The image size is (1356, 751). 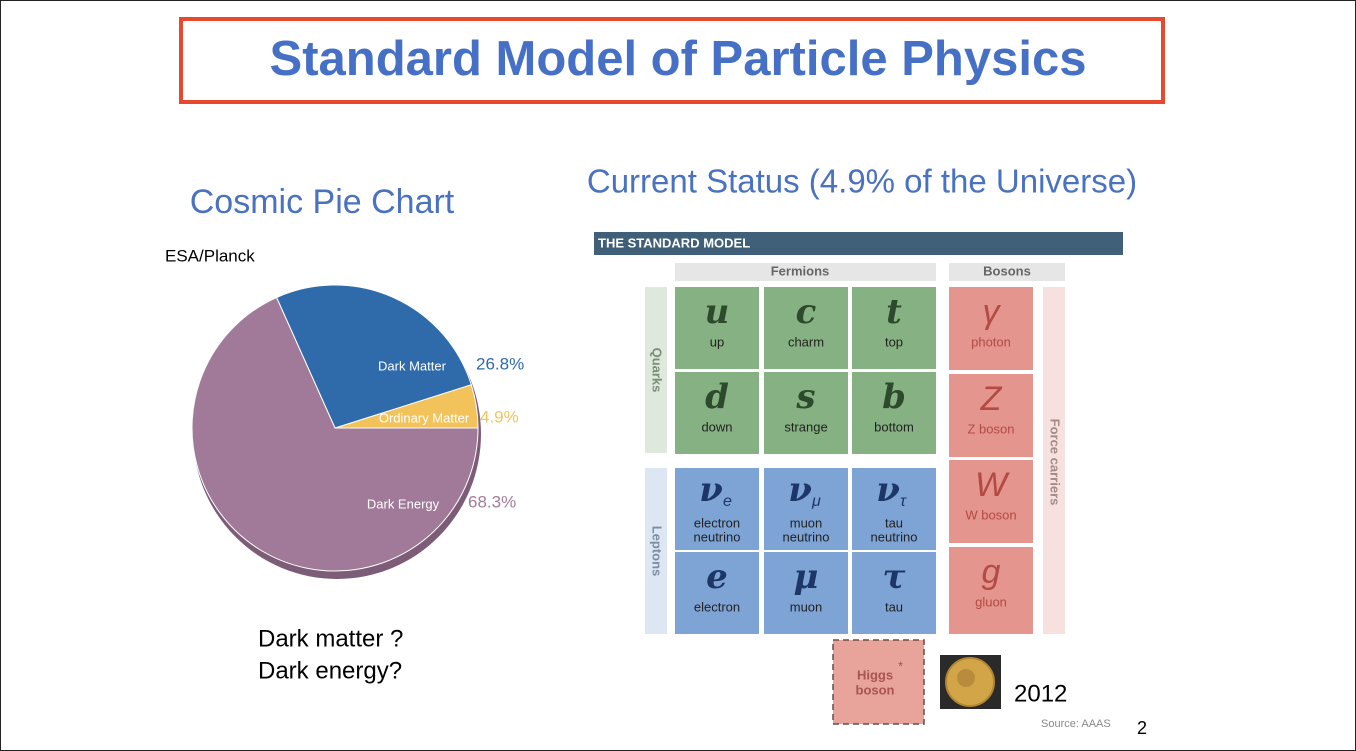 What do you see at coordinates (991, 572) in the screenshot?
I see `particle-symbol: g` at bounding box center [991, 572].